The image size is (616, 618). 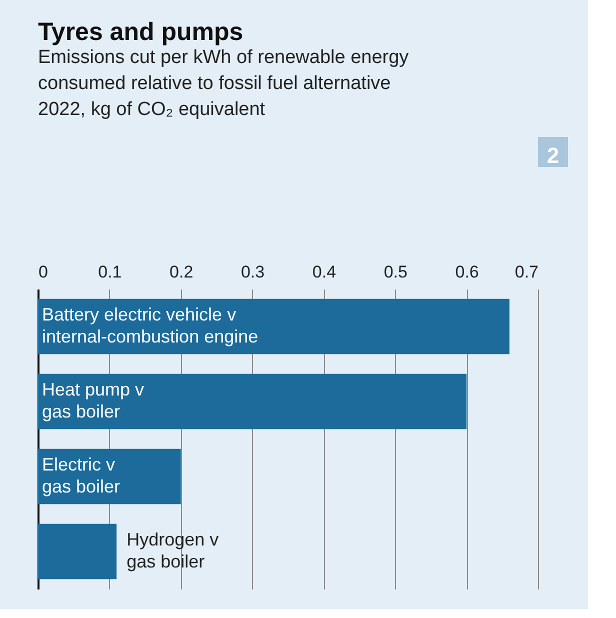 What do you see at coordinates (182, 272) in the screenshot?
I see `x-tick-label: 0.2` at bounding box center [182, 272].